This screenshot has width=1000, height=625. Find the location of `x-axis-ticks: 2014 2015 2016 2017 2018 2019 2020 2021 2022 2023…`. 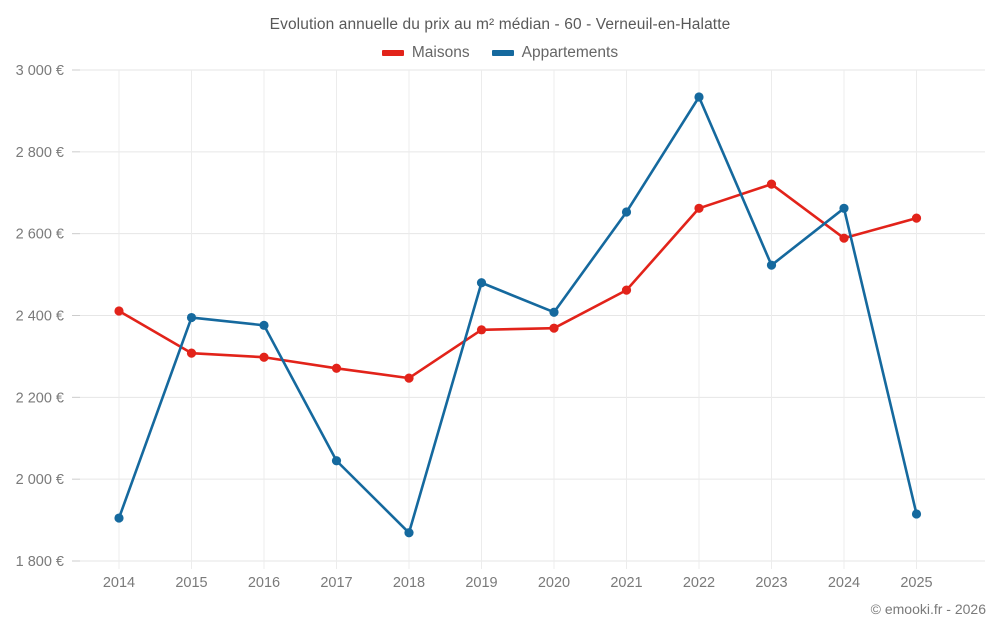

x-axis-ticks: 2014 2015 2016 2017 2018 2019 2020 2021 2022 2023… is located at coordinates (518, 583).